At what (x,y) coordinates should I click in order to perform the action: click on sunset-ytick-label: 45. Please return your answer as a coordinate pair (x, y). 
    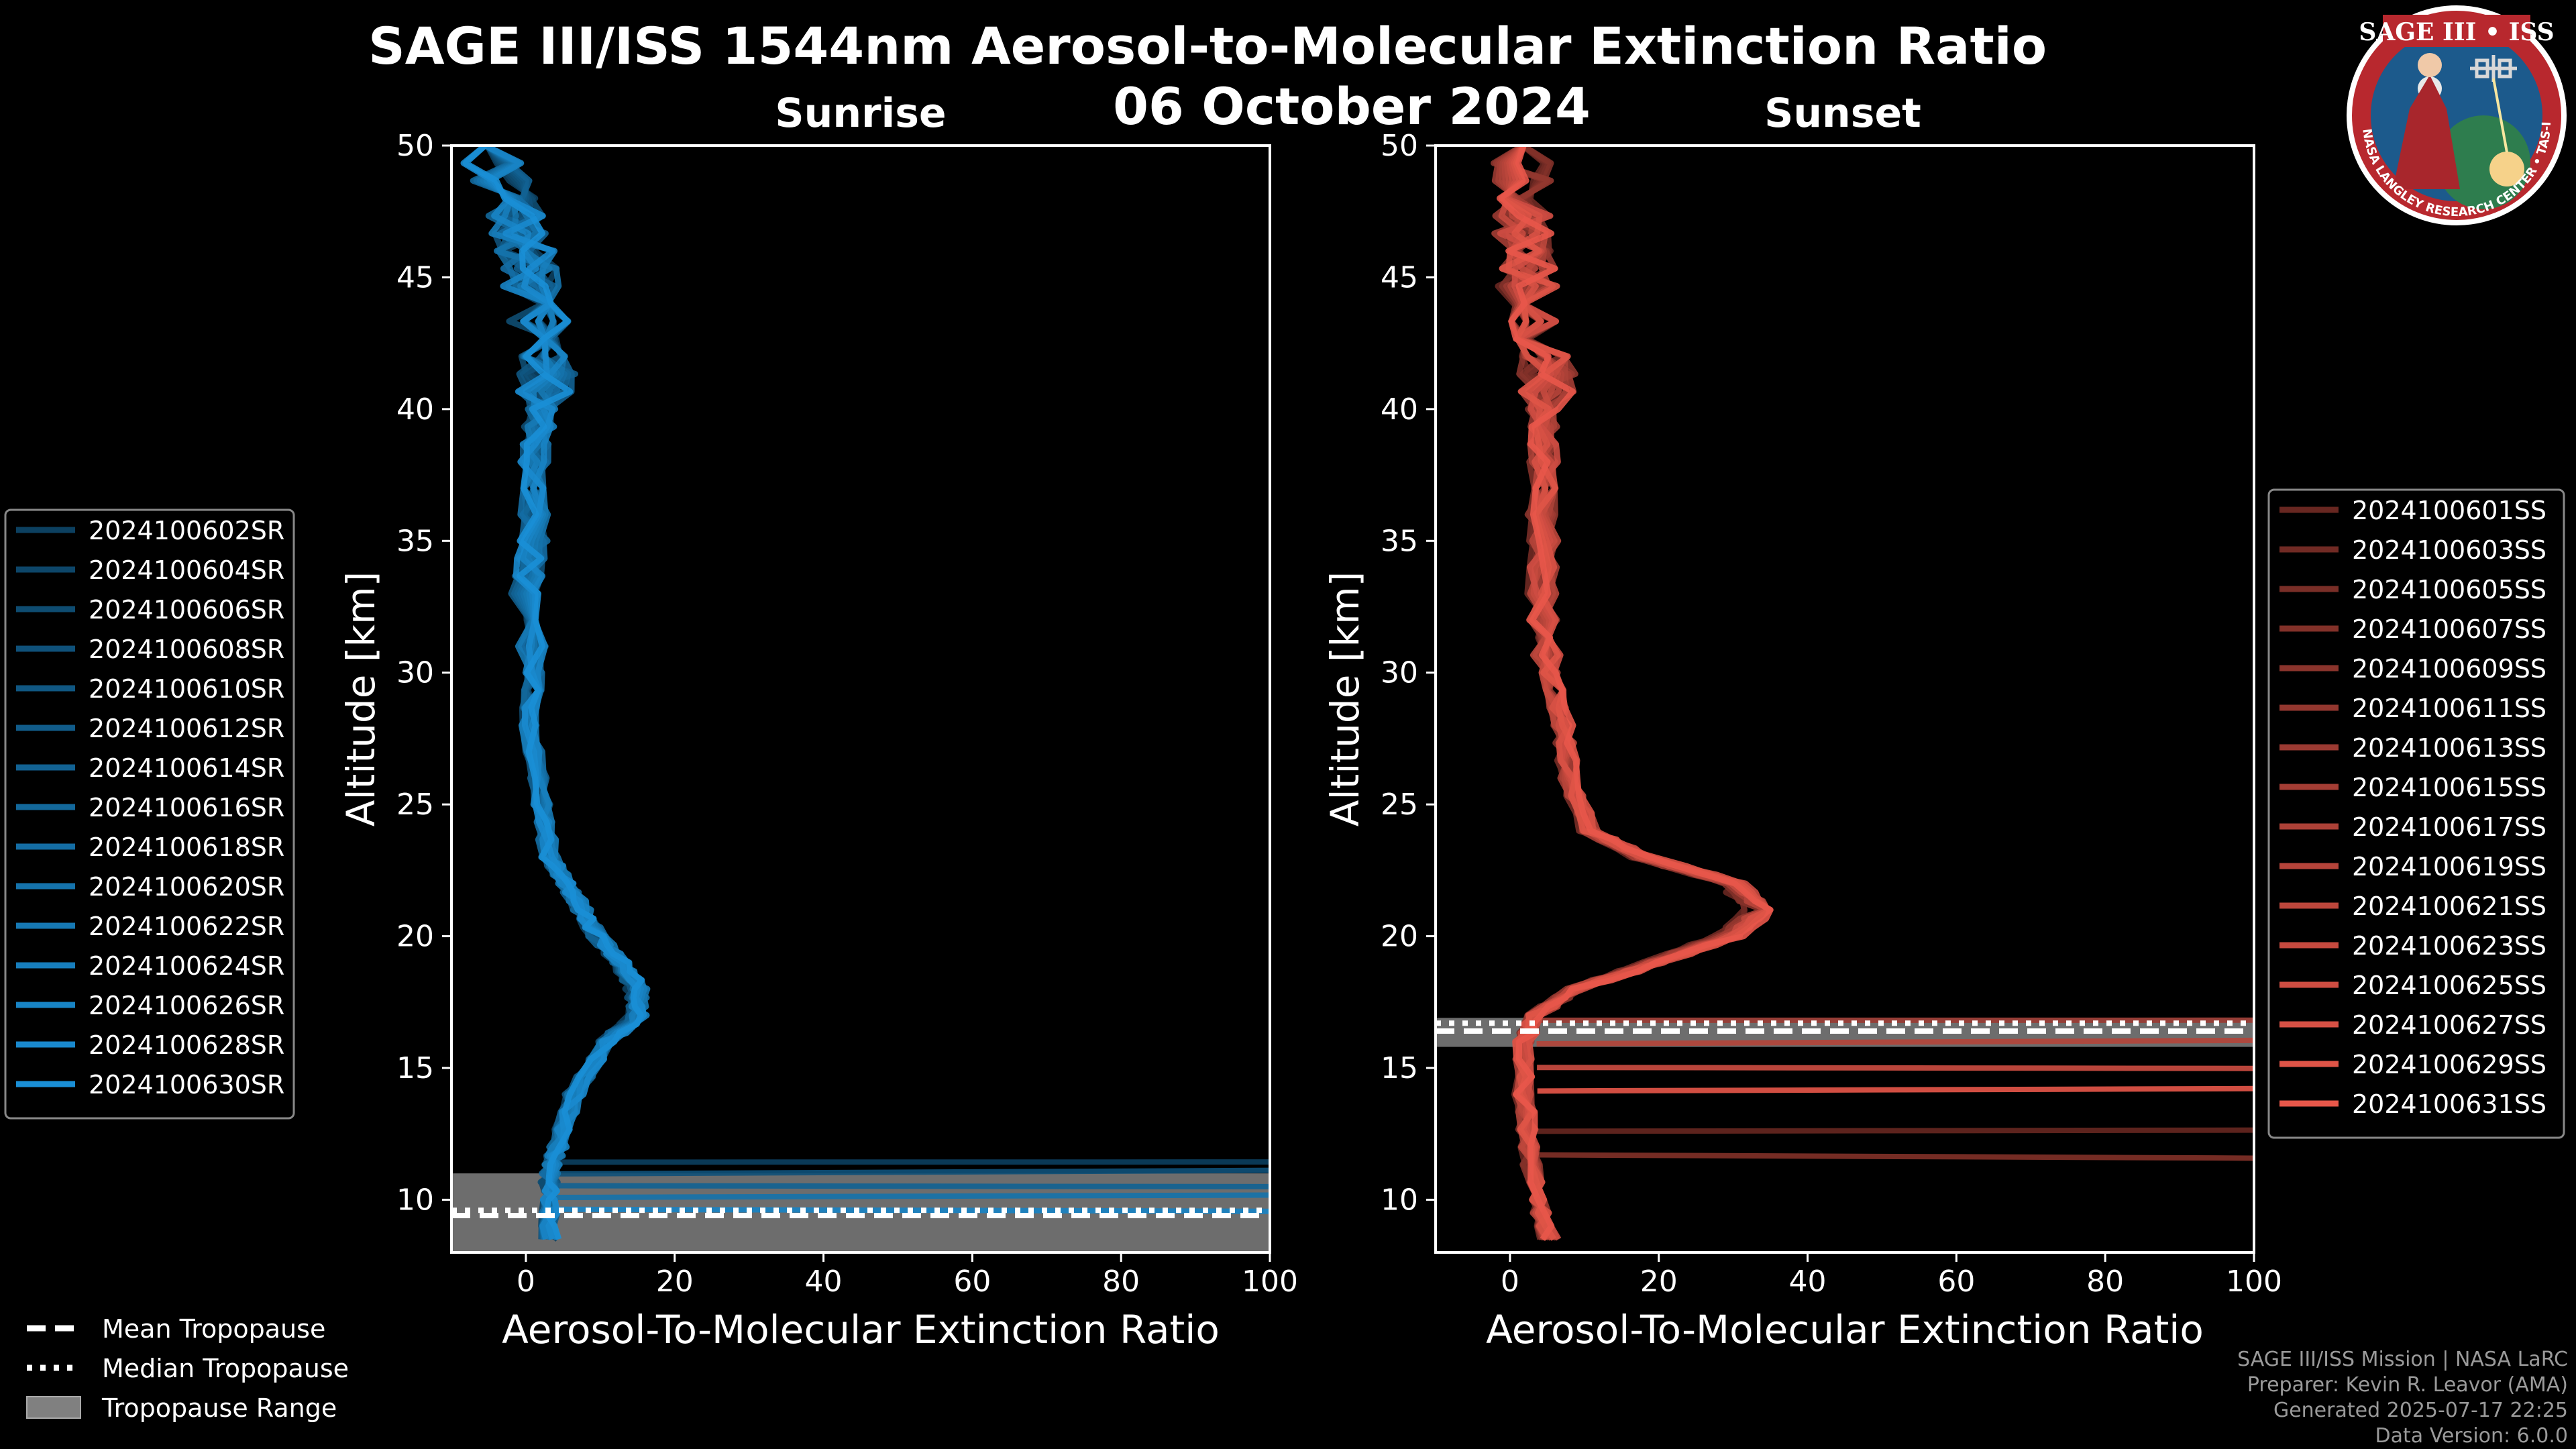
    Looking at the image, I should click on (1399, 277).